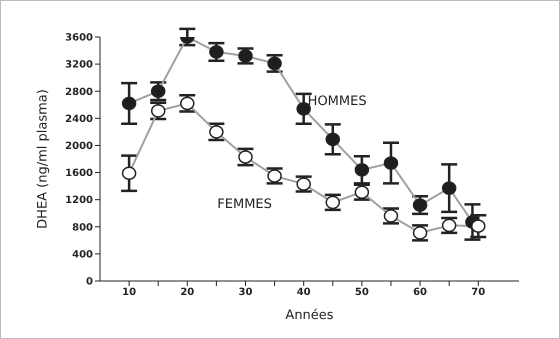 The height and width of the screenshot is (339, 560). I want to click on y-tick-label: 1600, so click(79, 174).